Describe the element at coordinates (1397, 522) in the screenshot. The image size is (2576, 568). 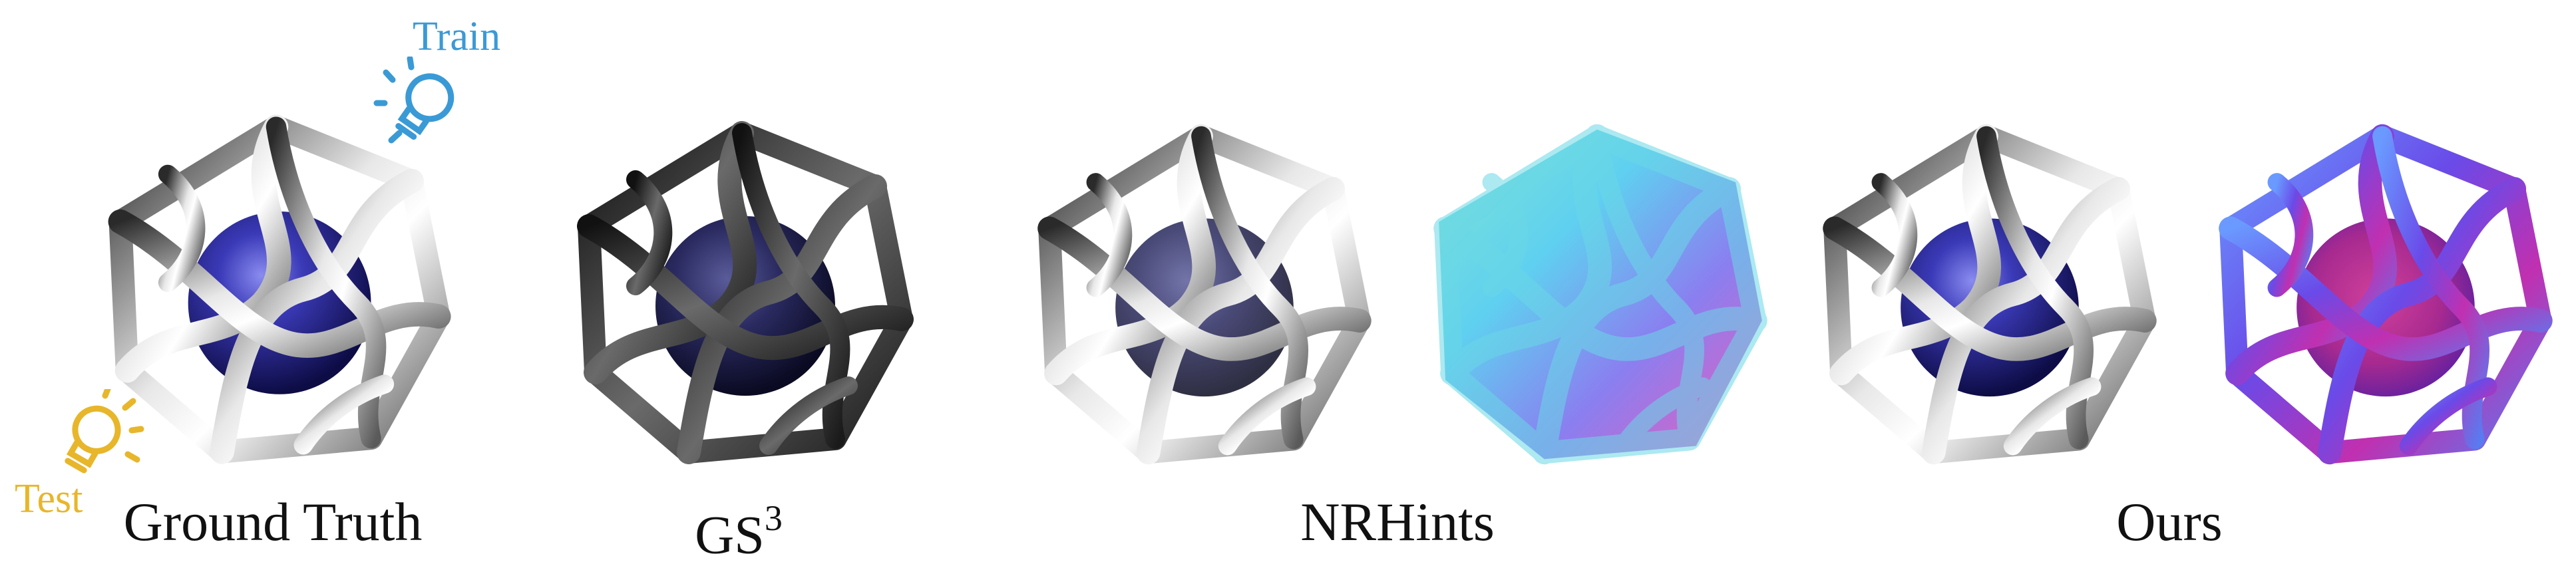
I see `caption-nrhints: NRHints` at that location.